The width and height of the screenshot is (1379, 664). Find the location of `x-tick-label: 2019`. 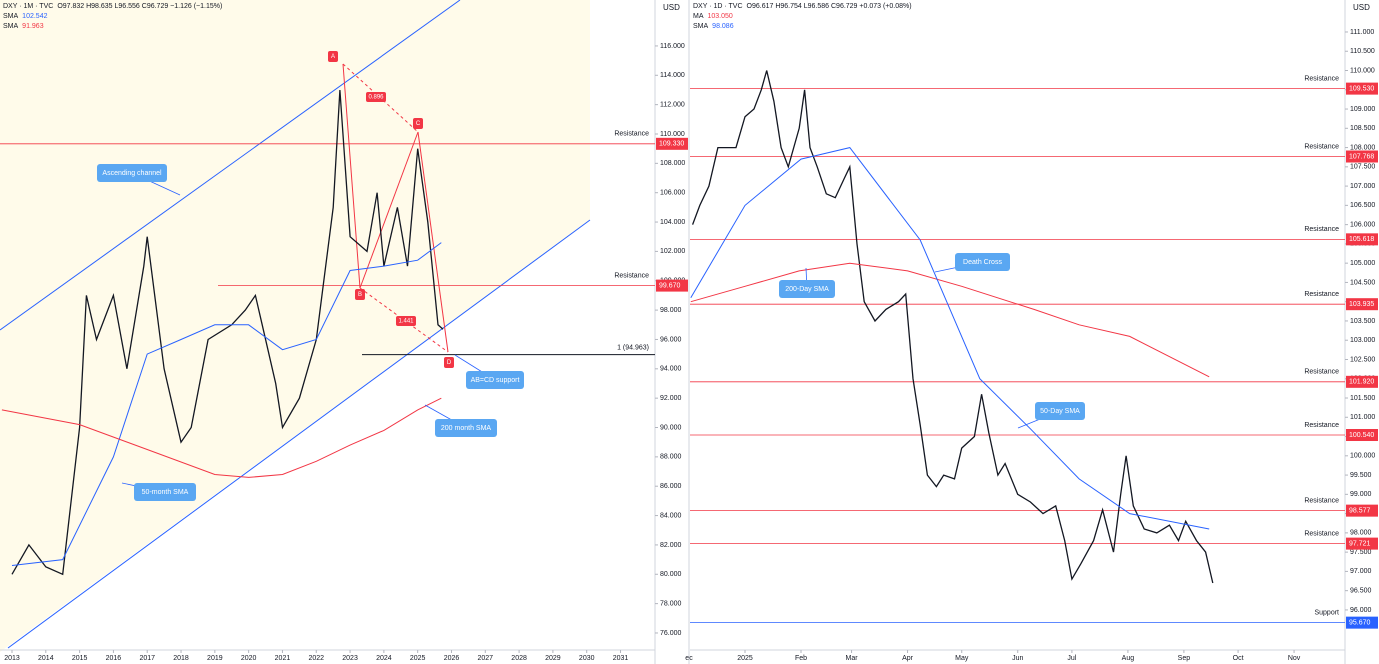

x-tick-label: 2019 is located at coordinates (215, 658).